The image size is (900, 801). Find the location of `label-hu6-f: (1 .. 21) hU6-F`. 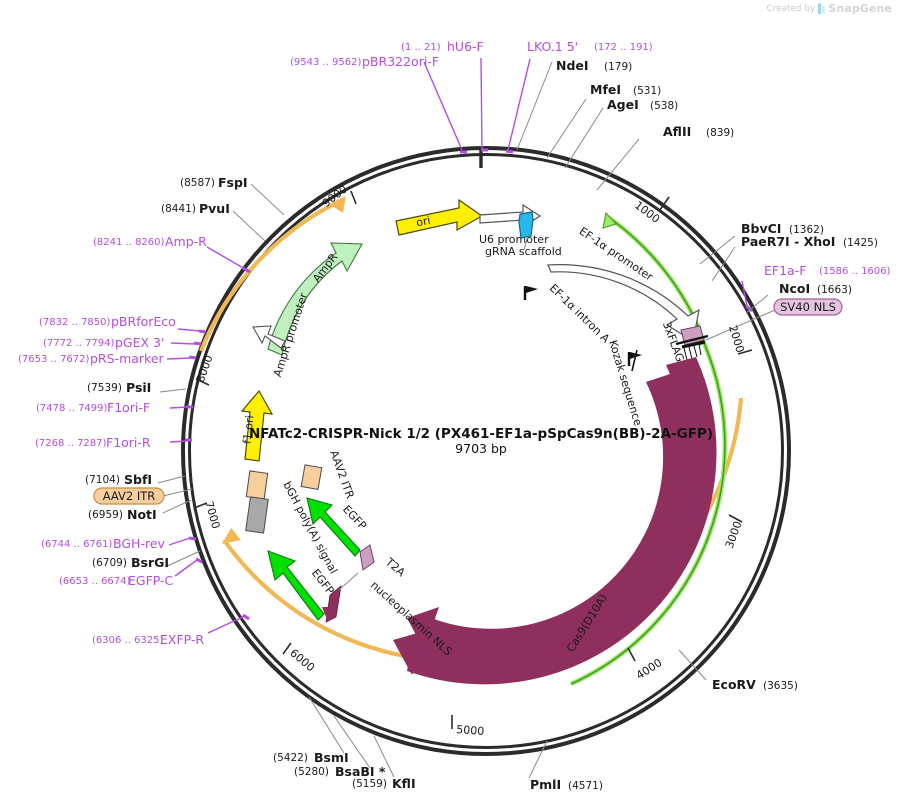

label-hu6-f: (1 .. 21) hU6-F is located at coordinates (442, 46).